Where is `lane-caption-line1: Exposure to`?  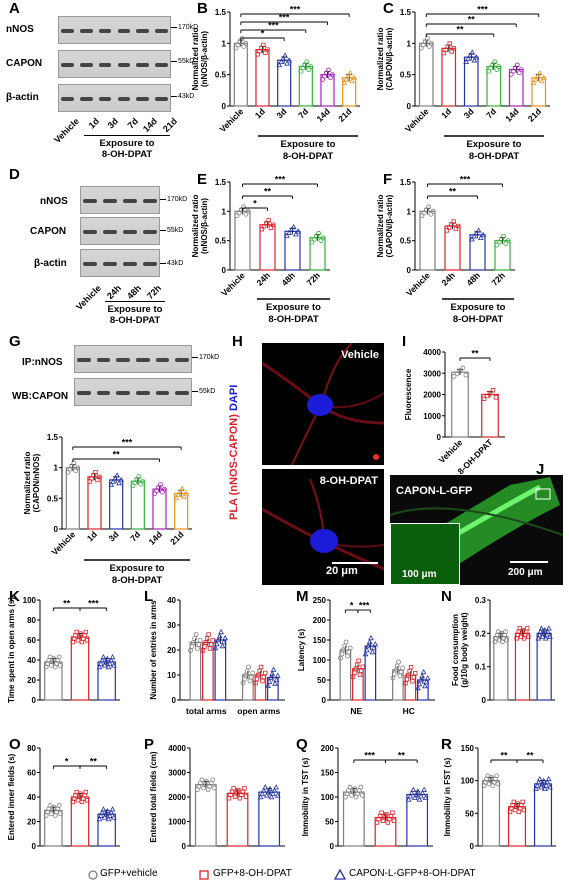
lane-caption-line1: Exposure to is located at coordinates (127, 143).